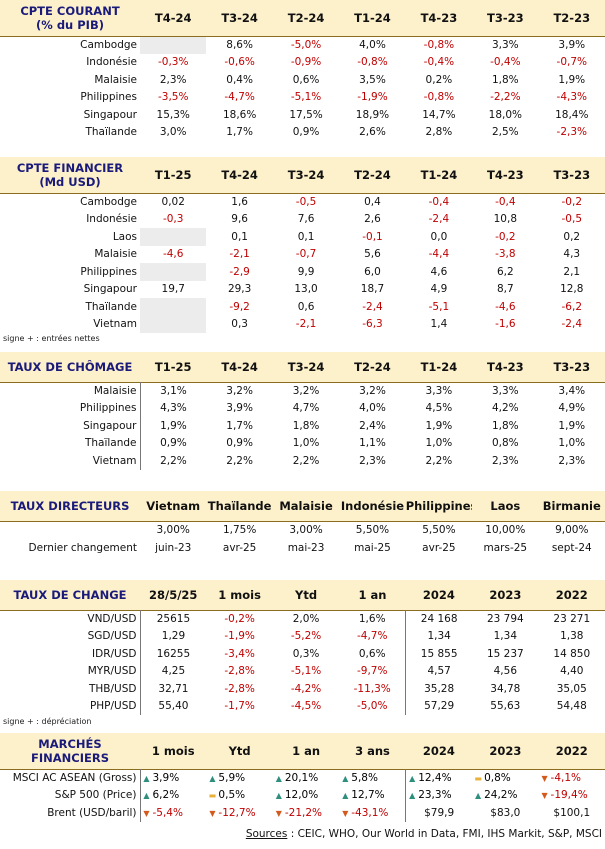  Describe the element at coordinates (439, 324) in the screenshot. I see `table-cell: 1,4` at that location.